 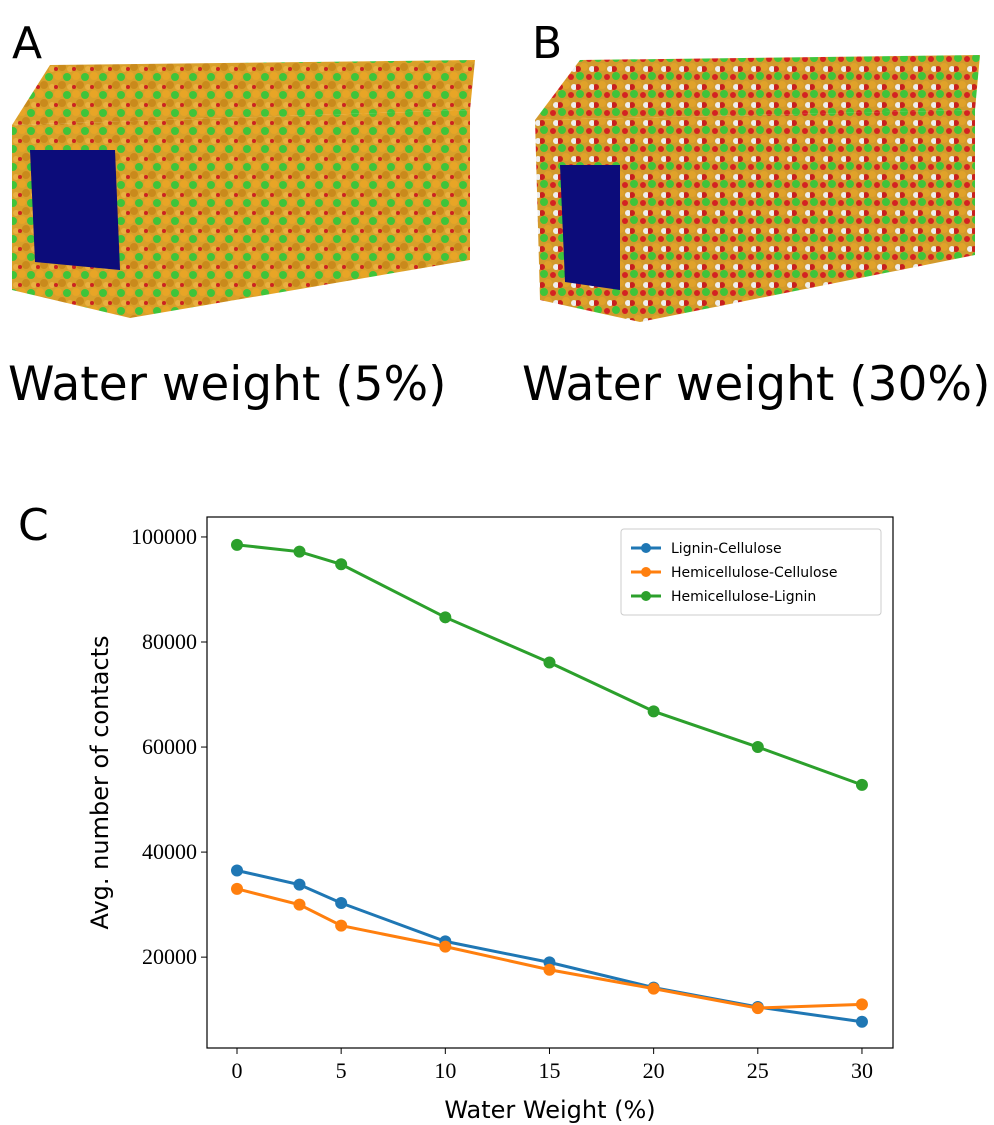 I want to click on x-tick-label: 5, so click(x=341, y=1070).